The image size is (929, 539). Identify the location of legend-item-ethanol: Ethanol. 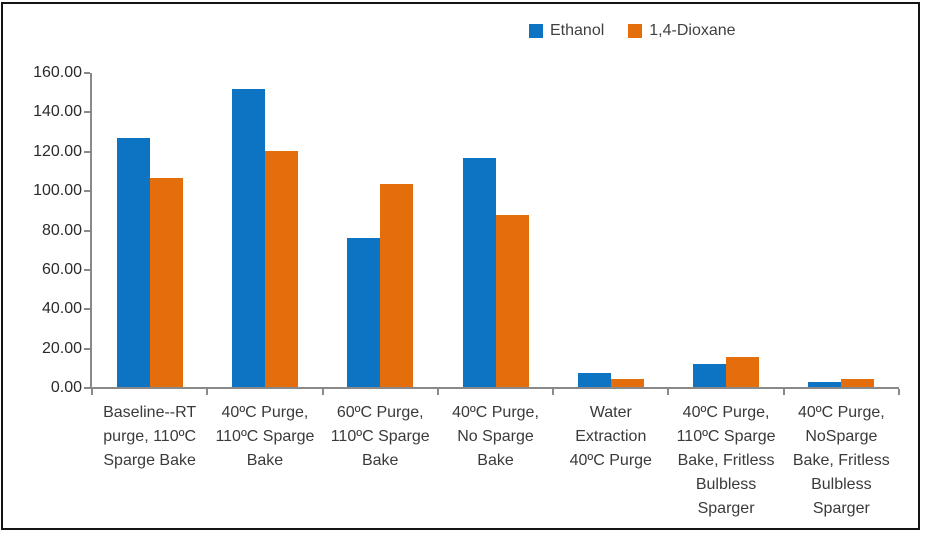
(566, 31).